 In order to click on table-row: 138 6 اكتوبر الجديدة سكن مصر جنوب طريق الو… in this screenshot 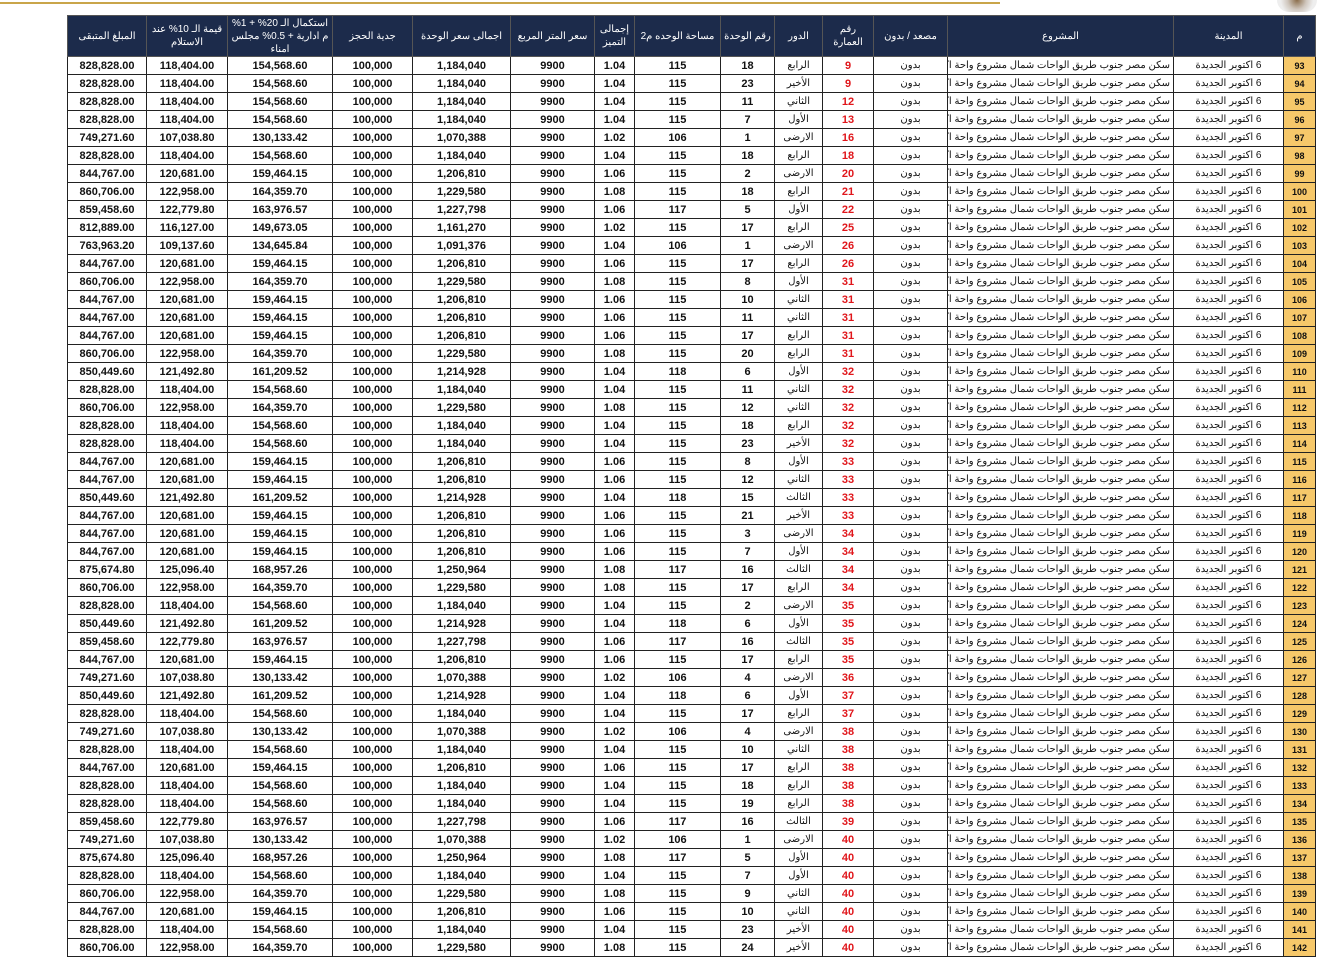, I will do `click(691, 875)`.